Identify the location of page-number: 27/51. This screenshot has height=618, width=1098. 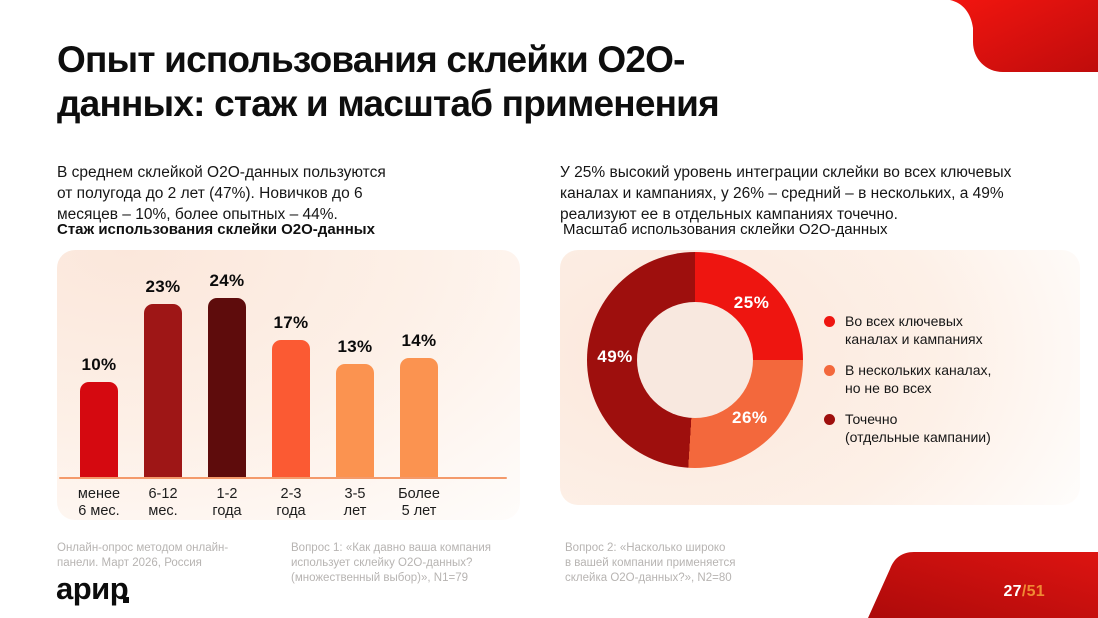
(1024, 592).